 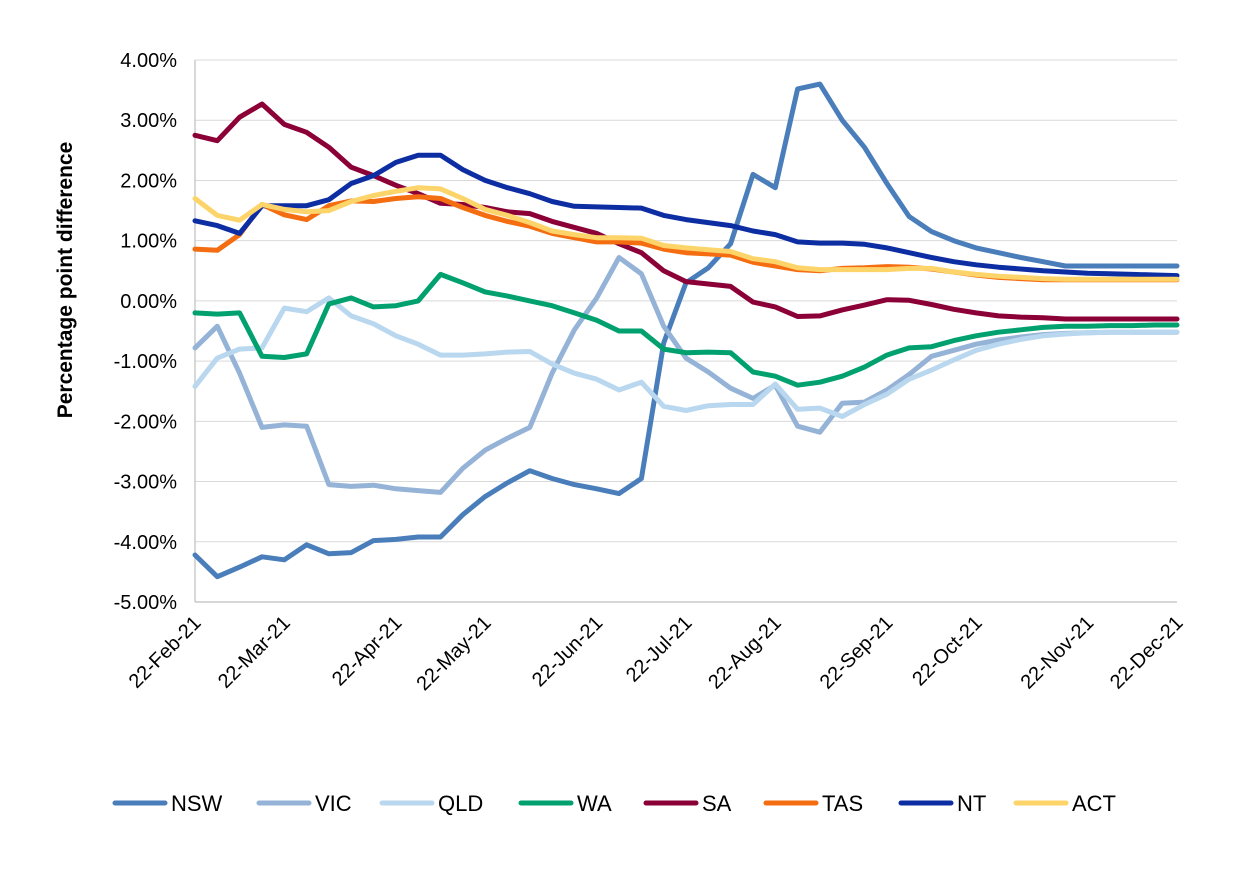 I want to click on legend: NSW VIC QLD WA SA TAS NT ACT, so click(x=614, y=803).